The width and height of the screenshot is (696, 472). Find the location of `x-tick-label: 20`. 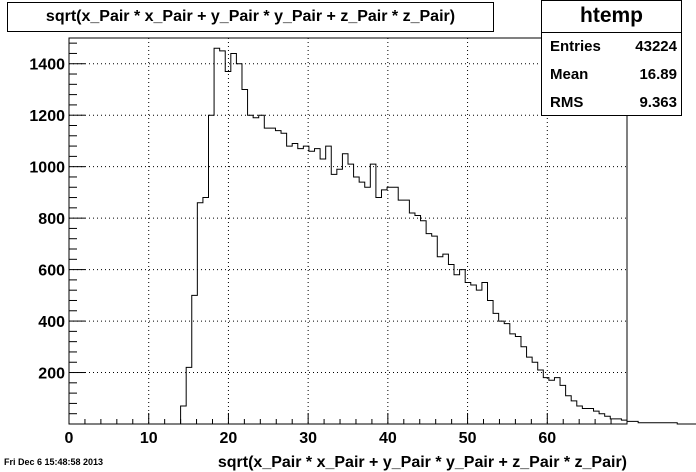

x-tick-label: 20 is located at coordinates (229, 438).